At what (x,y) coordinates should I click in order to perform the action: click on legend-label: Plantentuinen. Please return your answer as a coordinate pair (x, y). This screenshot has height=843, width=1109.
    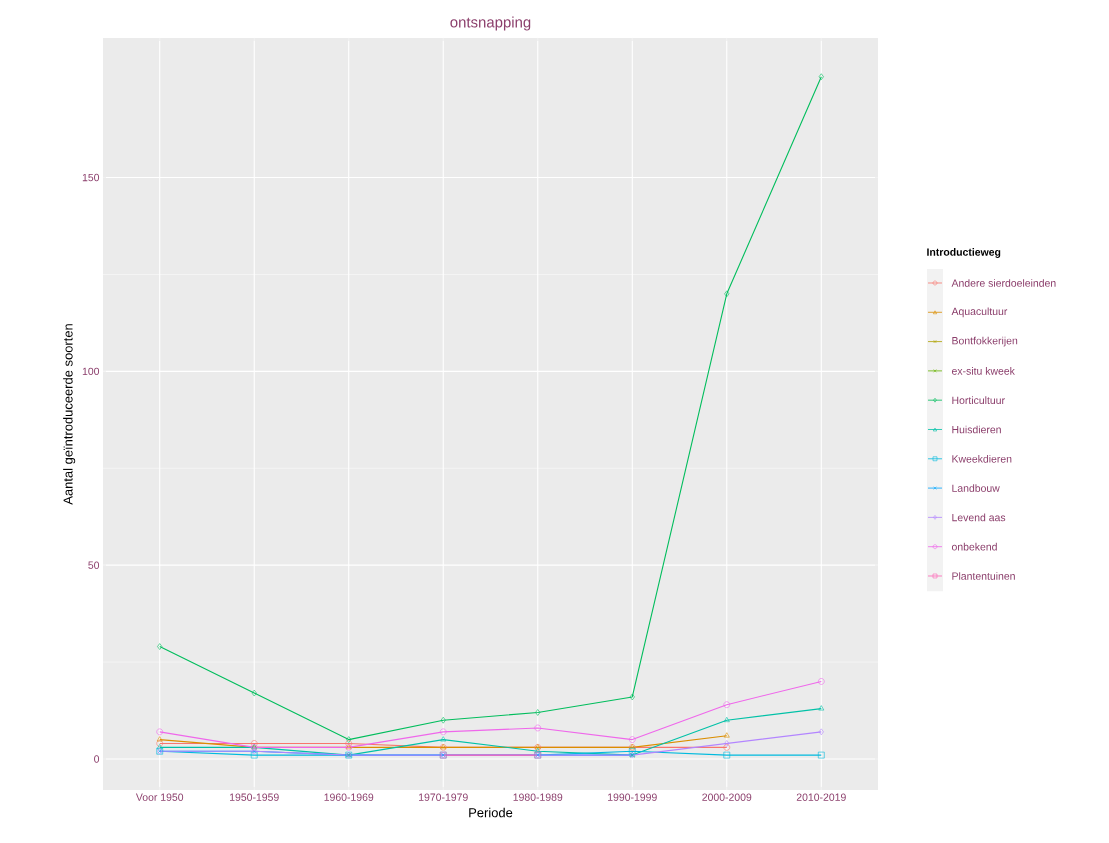
    Looking at the image, I should click on (983, 576).